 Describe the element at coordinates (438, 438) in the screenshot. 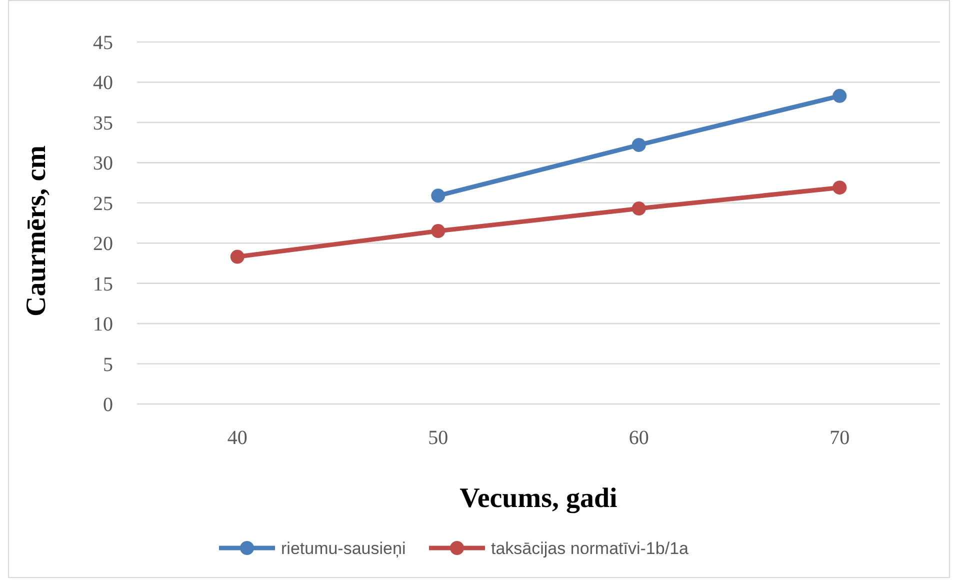

I see `x-tick-label: 50` at that location.